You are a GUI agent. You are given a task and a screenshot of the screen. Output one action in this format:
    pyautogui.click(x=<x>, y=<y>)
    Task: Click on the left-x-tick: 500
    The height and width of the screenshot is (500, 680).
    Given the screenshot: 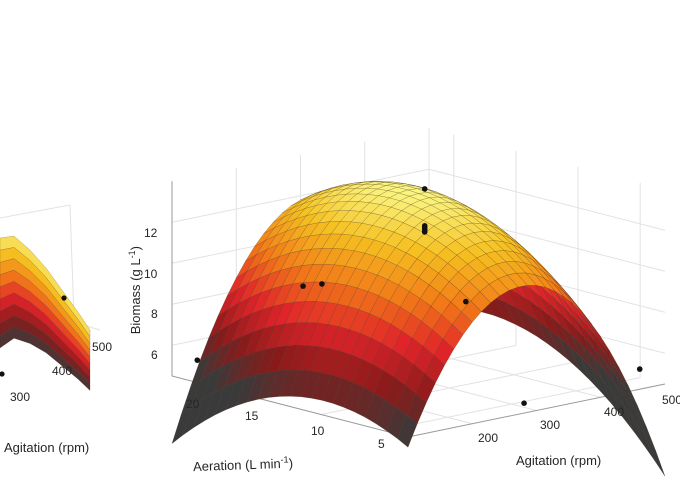 What is the action you would take?
    pyautogui.click(x=102, y=347)
    